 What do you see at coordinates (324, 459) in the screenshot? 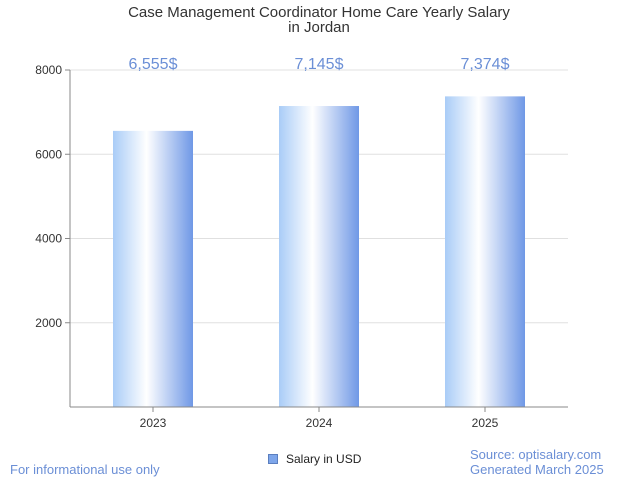
I see `legend-label: Salary in USD` at bounding box center [324, 459].